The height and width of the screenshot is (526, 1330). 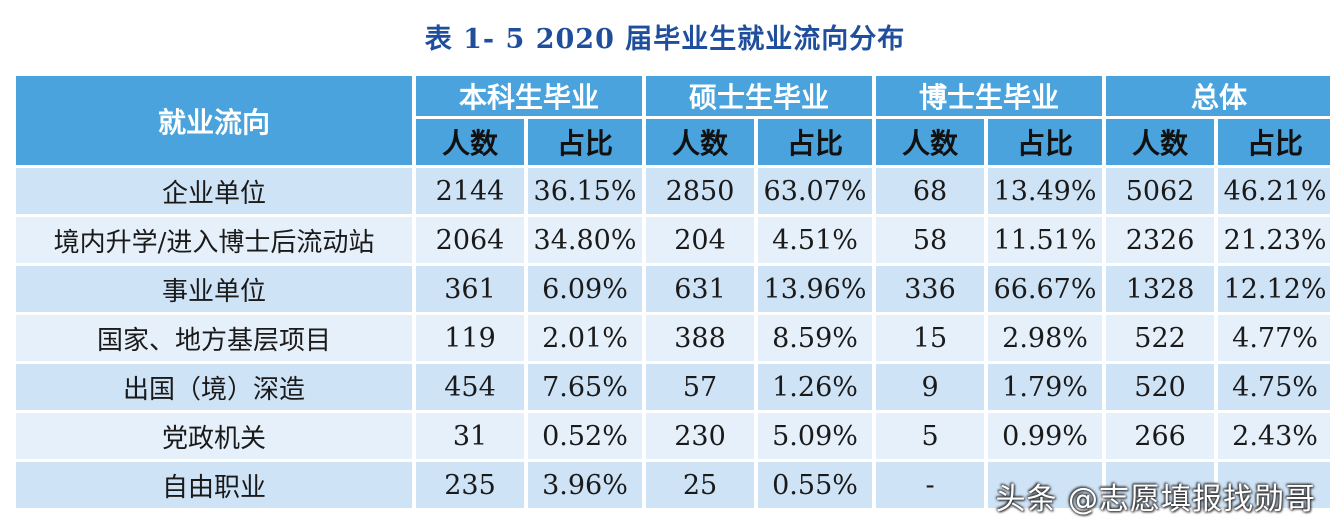 I want to click on count-cell: 15, so click(x=930, y=338).